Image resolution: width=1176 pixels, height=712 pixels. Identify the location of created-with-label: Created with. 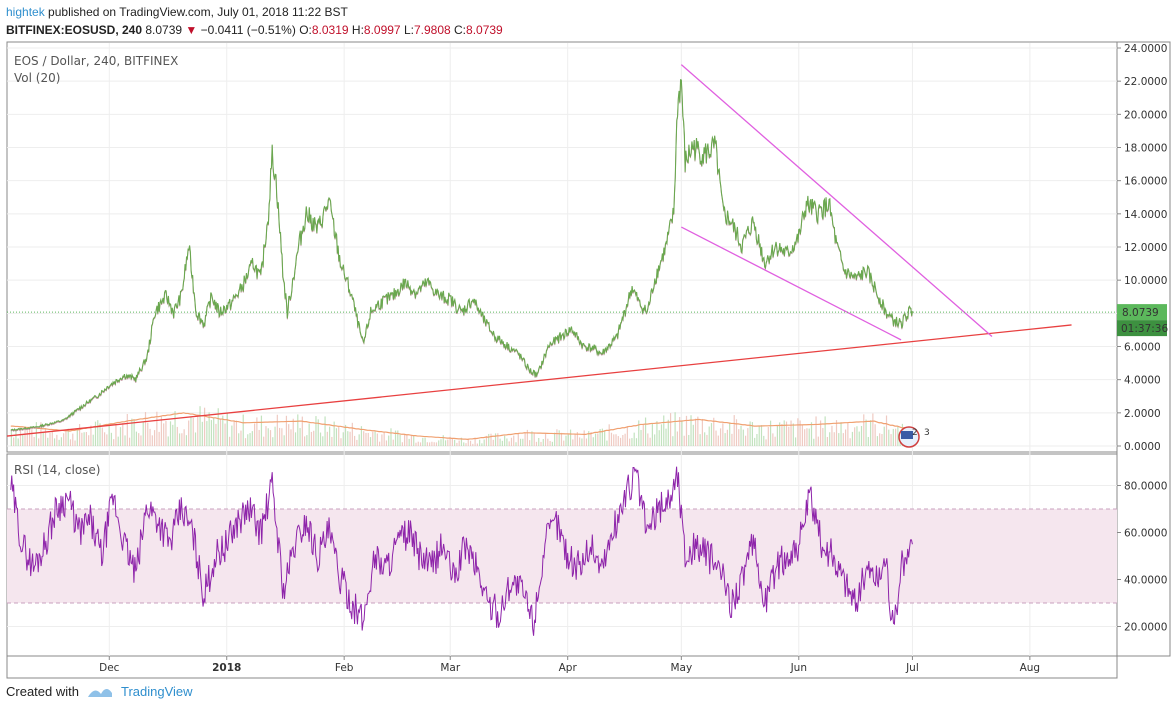
(42, 691).